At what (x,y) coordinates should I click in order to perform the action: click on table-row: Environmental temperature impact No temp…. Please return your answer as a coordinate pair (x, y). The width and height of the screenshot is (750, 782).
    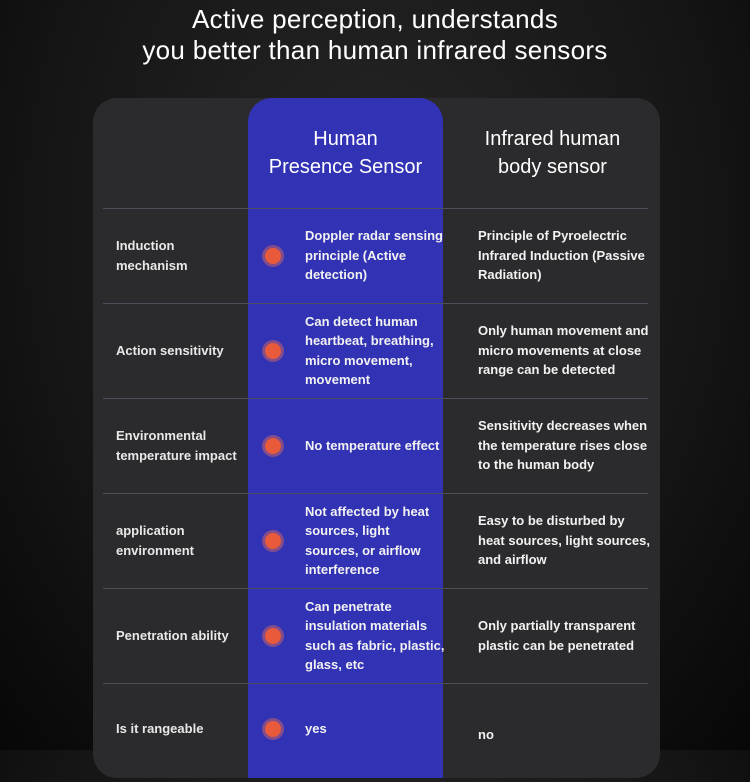
    Looking at the image, I should click on (375, 445).